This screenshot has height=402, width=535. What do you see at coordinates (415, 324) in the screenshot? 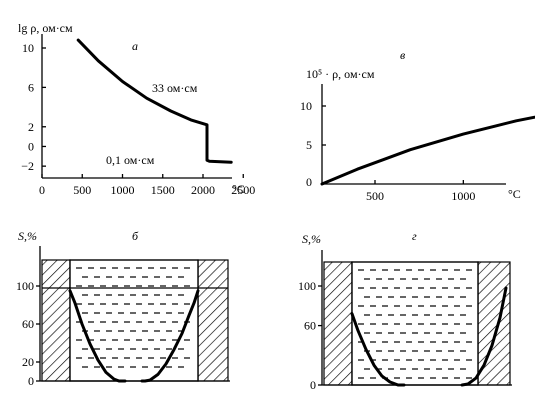
I see `panel-g-liquid` at bounding box center [415, 324].